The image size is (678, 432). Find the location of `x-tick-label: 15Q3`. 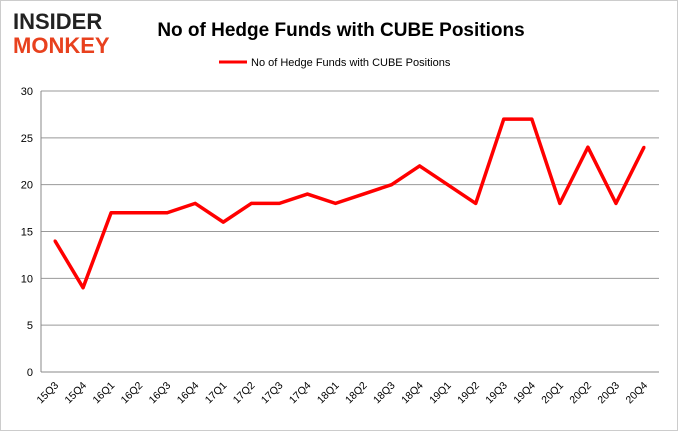

x-tick-label: 15Q3 is located at coordinates (47, 393).